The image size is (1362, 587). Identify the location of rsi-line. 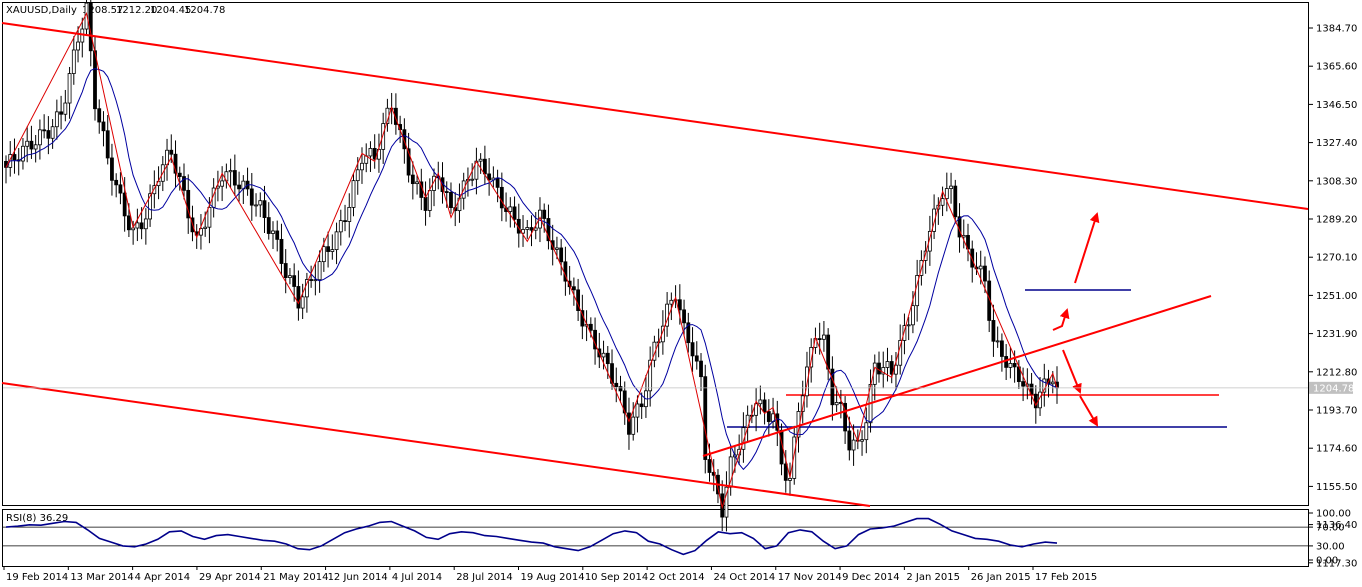
(531, 536).